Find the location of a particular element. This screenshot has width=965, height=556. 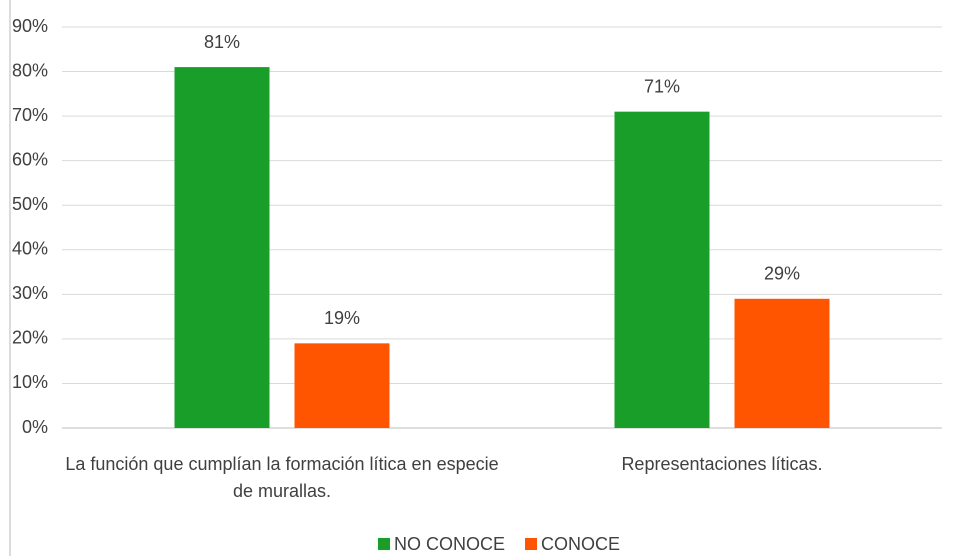

value-label: 71% is located at coordinates (662, 86).